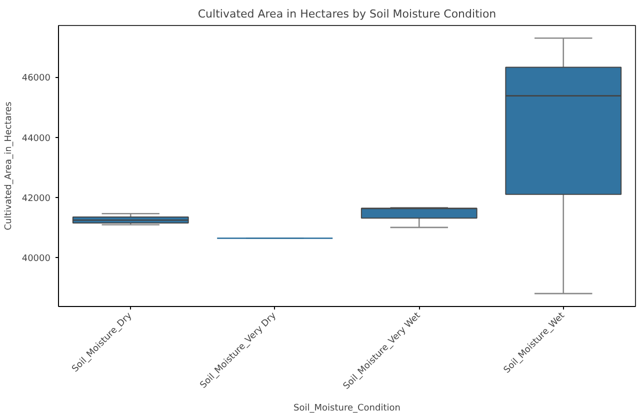 This screenshot has height=416, width=639. Describe the element at coordinates (347, 408) in the screenshot. I see `x-axis-title: Soil_Moisture_Condition` at that location.